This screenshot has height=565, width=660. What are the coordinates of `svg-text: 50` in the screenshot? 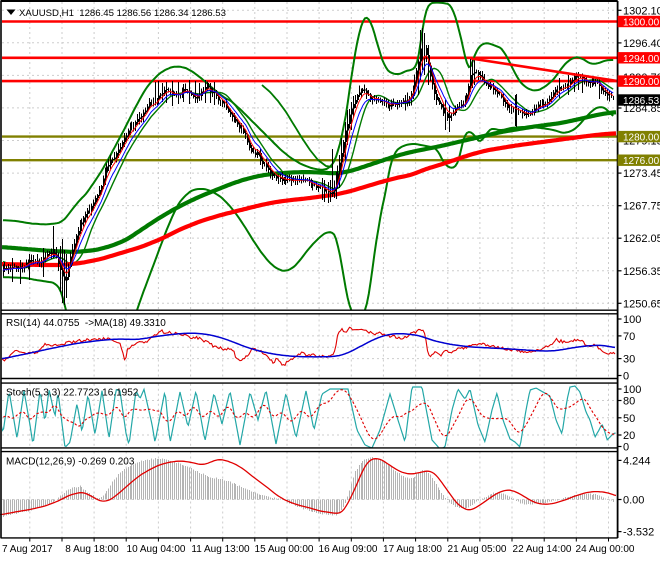 It's located at (629, 419).